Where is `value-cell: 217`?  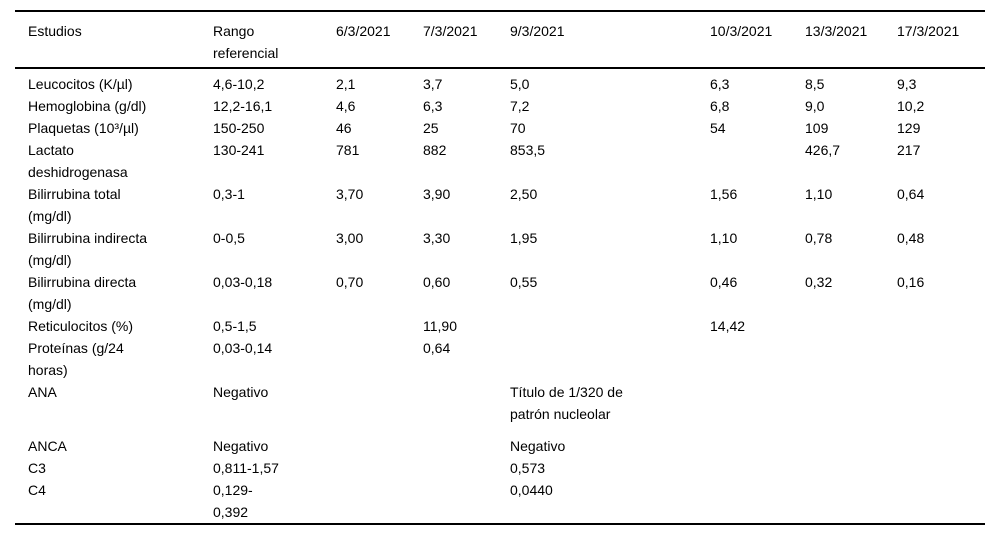
value-cell: 217 is located at coordinates (909, 150).